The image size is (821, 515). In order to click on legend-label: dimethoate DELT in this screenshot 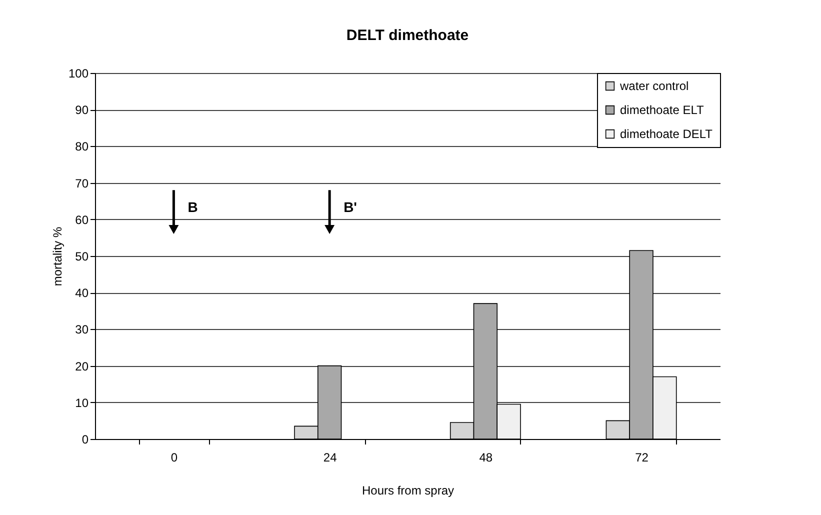, I will do `click(667, 134)`.